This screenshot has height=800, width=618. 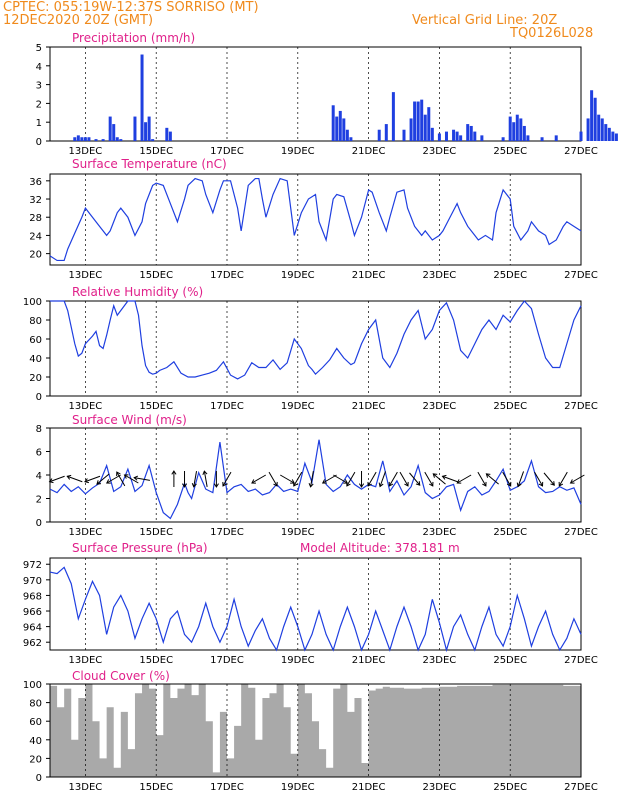 I want to click on y-tick-label: 20, so click(x=35, y=255).